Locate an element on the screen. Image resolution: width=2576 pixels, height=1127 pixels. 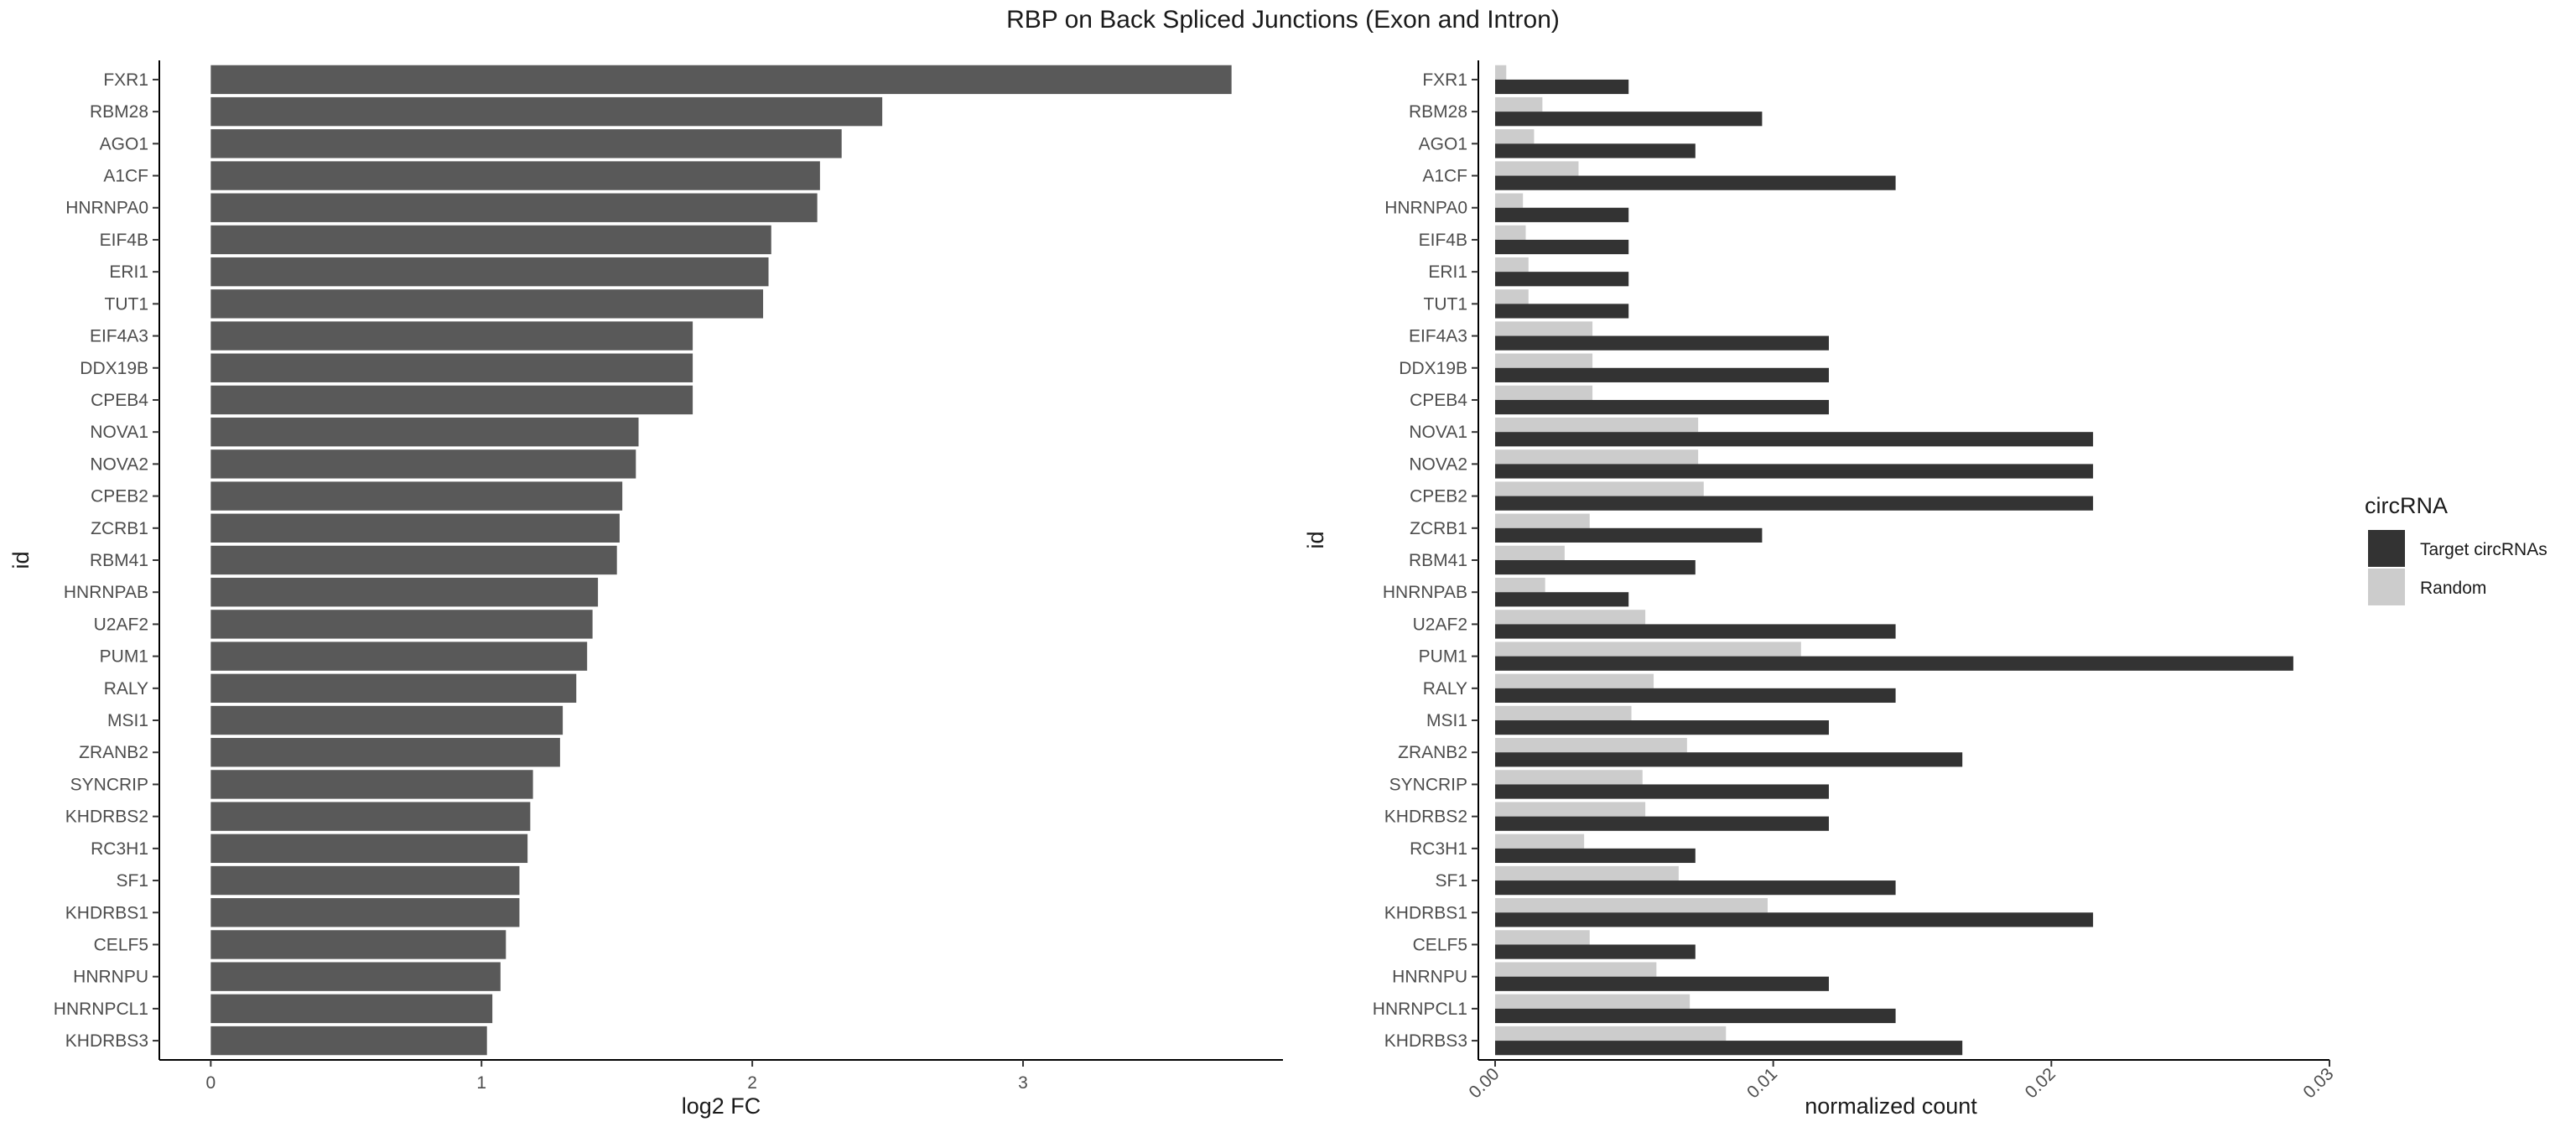
left-bar-u2af2 is located at coordinates (401, 624).